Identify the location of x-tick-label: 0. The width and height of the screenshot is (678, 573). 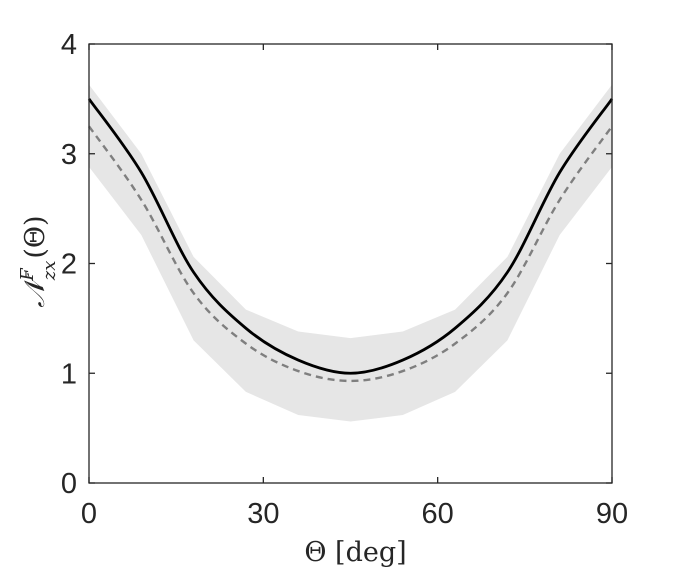
(89, 514).